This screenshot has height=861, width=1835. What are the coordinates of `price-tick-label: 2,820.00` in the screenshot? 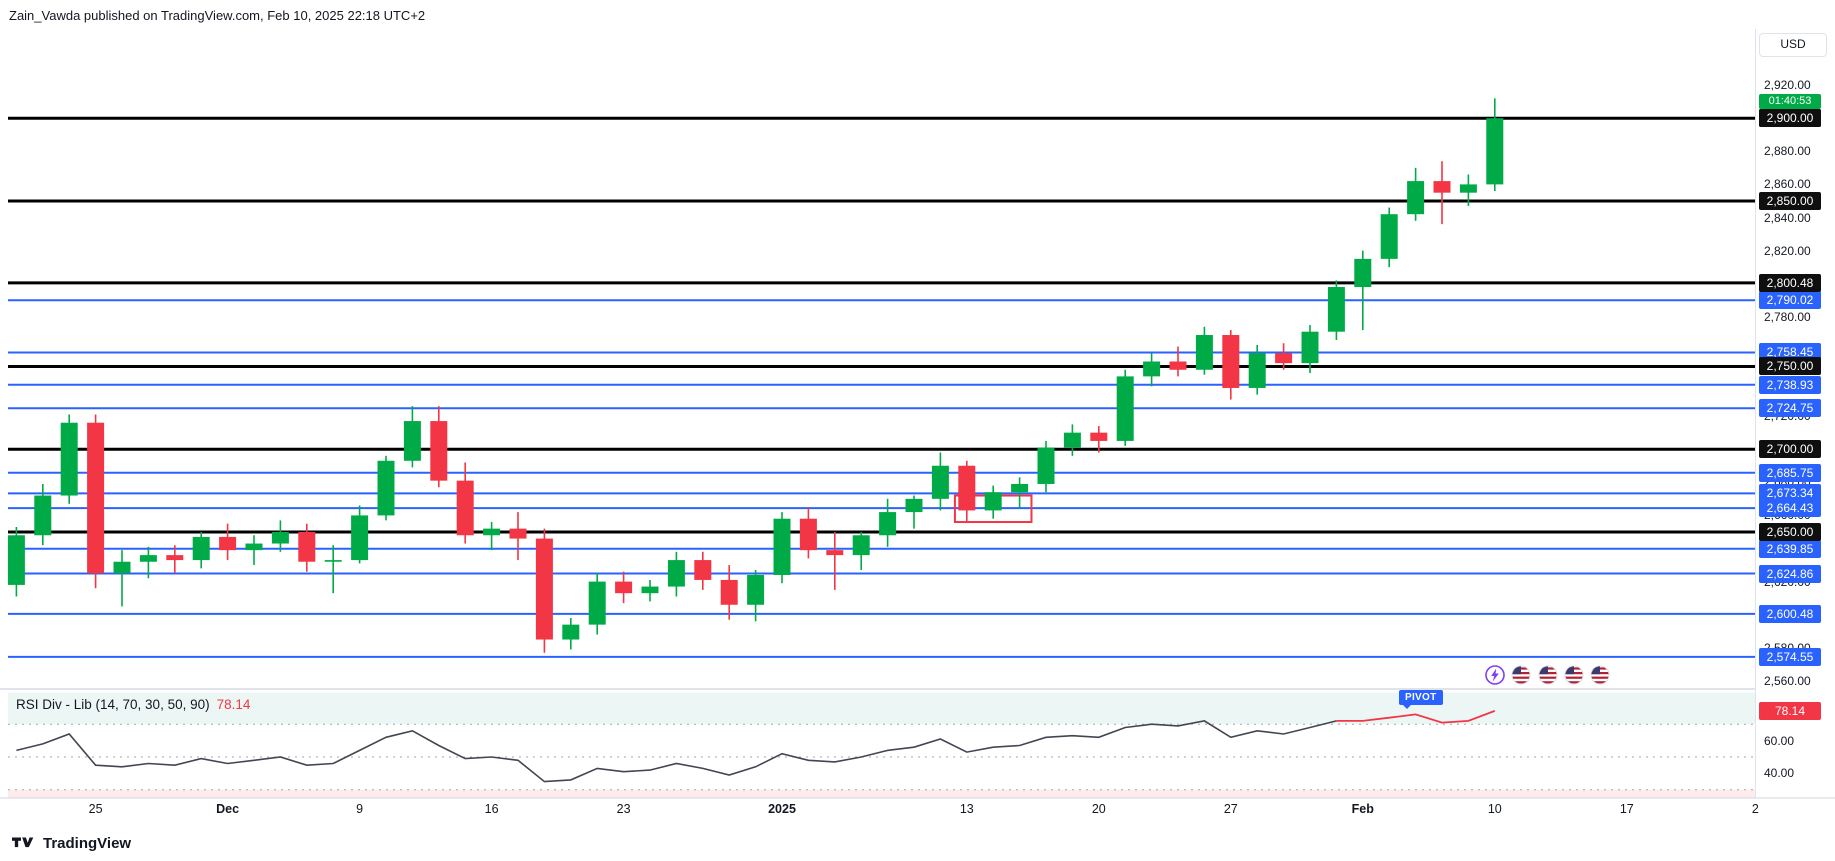 It's located at (1787, 250).